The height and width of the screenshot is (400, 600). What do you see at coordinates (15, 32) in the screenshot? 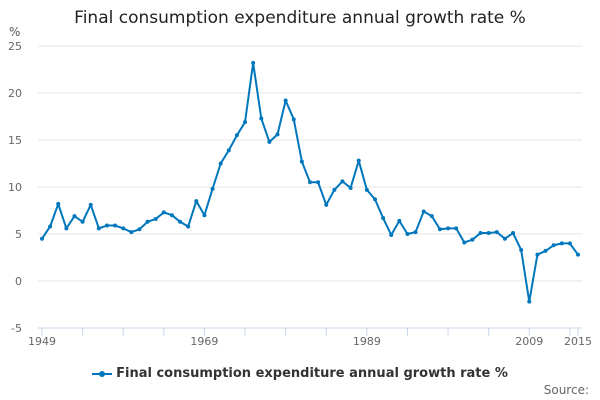
I see `y-axis-unit-label: %` at bounding box center [15, 32].